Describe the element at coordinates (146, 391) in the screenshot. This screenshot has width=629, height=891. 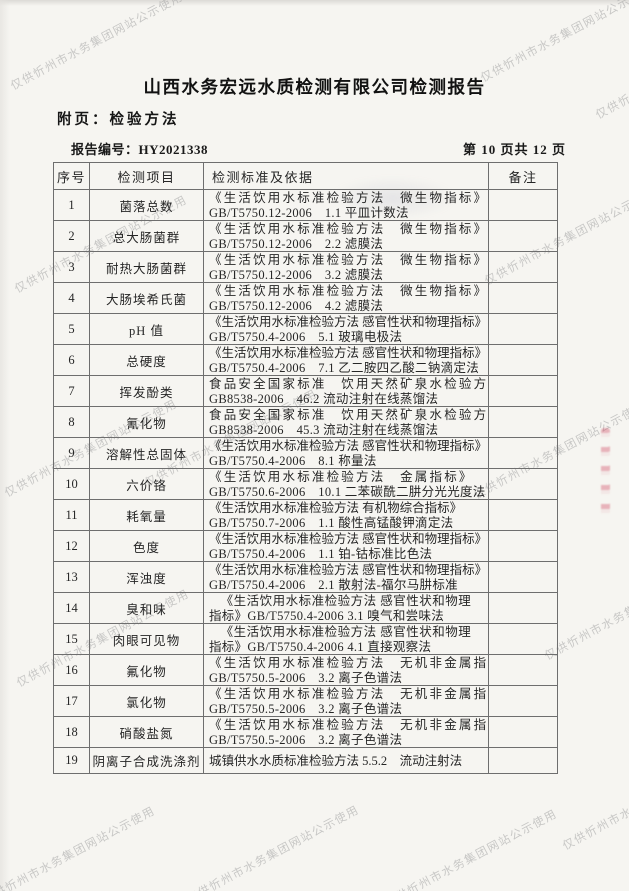
I see `cell-item: 挥发酚类` at that location.